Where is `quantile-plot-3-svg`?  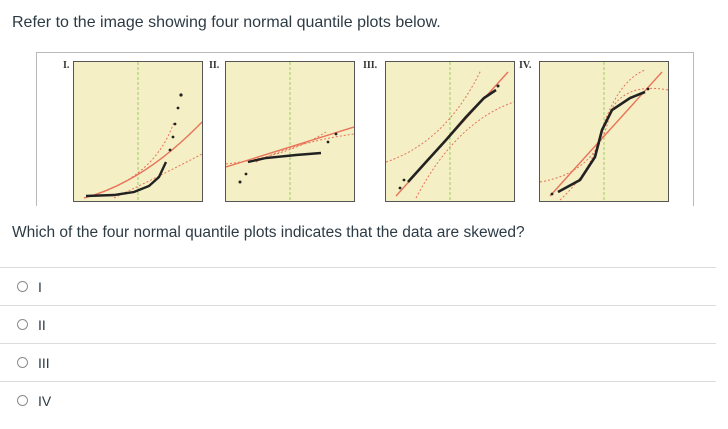
quantile-plot-3-svg is located at coordinates (450, 131).